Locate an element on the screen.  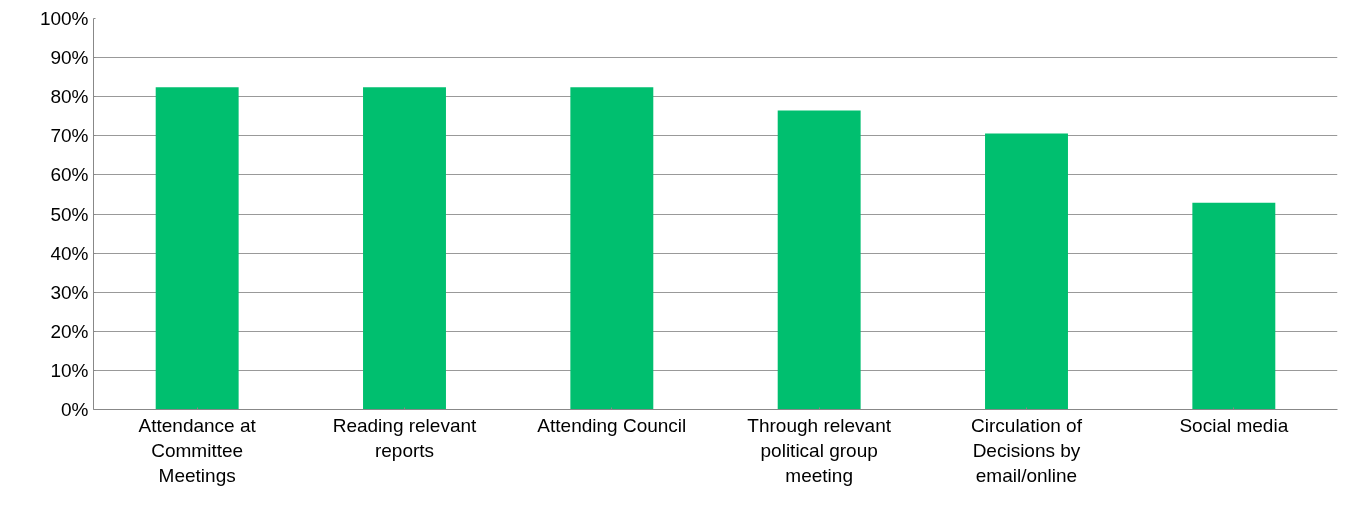
y-tick-label: 60% is located at coordinates (69, 175).